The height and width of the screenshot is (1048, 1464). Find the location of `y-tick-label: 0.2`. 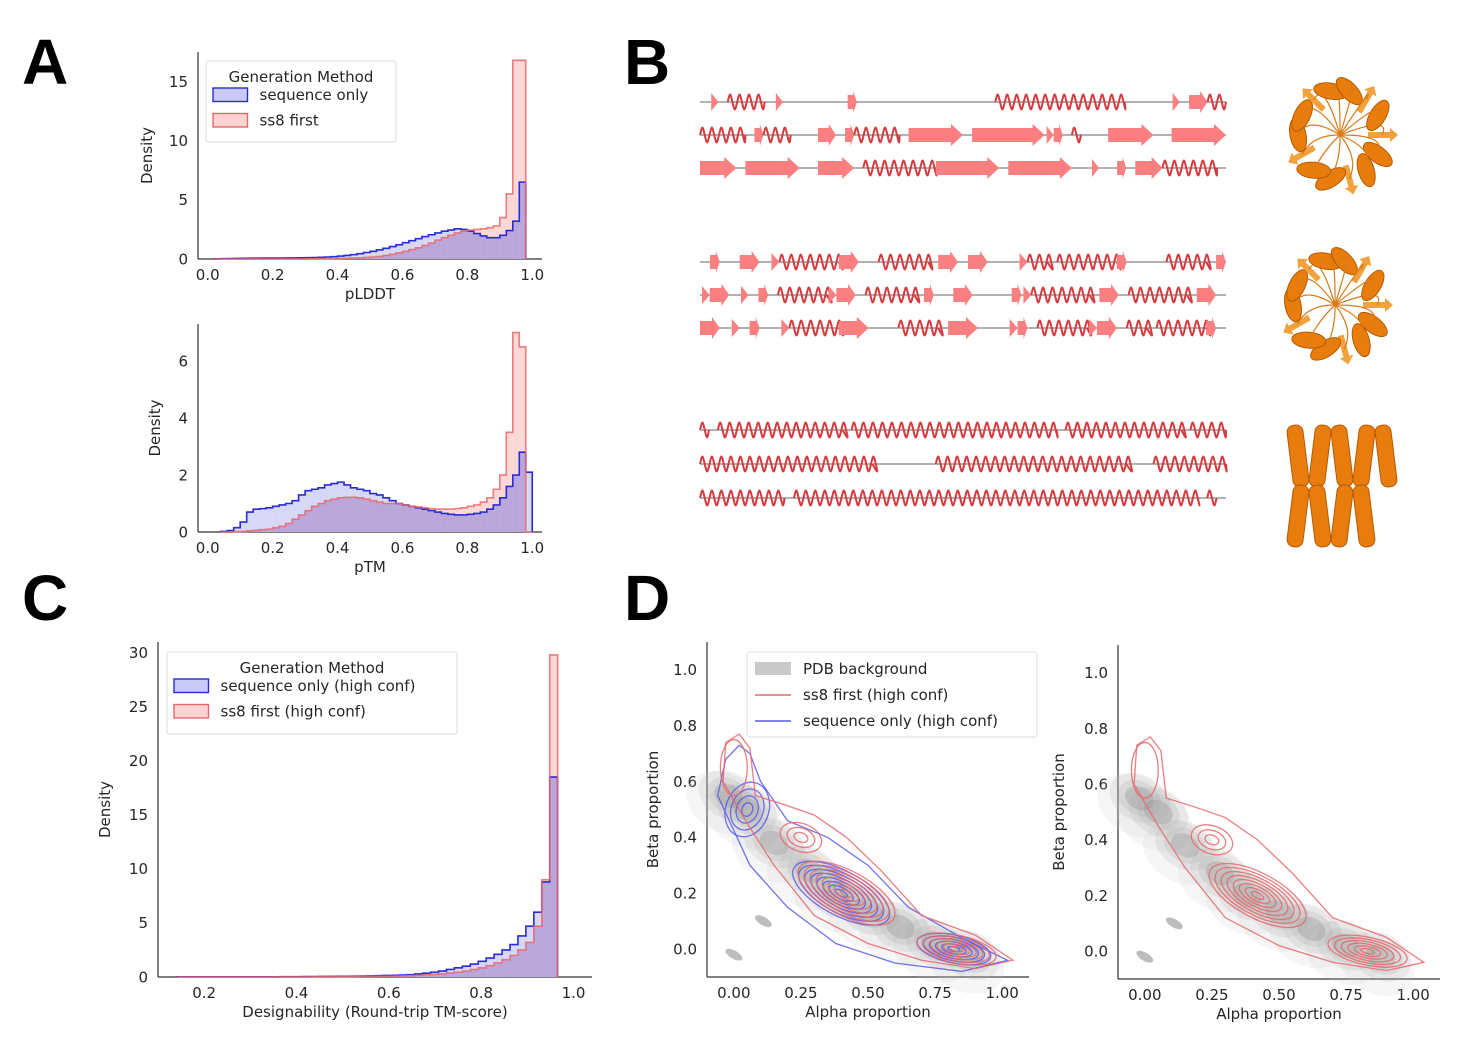

y-tick-label: 0.2 is located at coordinates (1096, 896).